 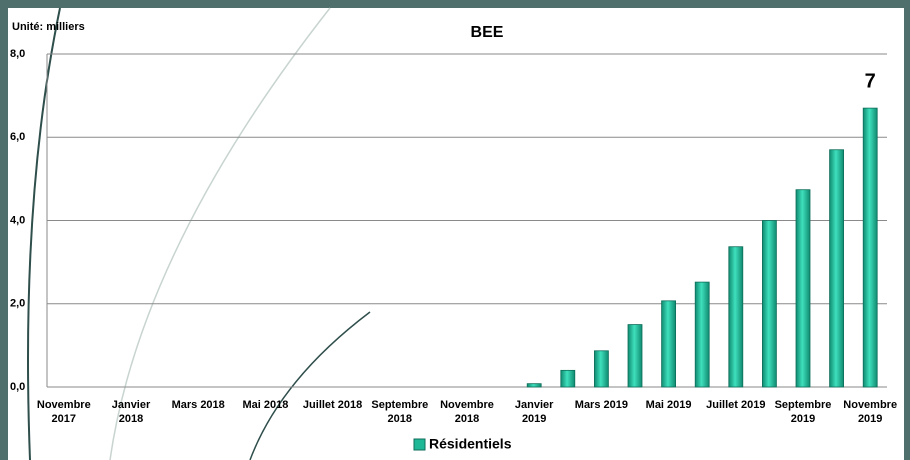 What do you see at coordinates (668, 405) in the screenshot?
I see `x-tick-label: Mai 2019` at bounding box center [668, 405].